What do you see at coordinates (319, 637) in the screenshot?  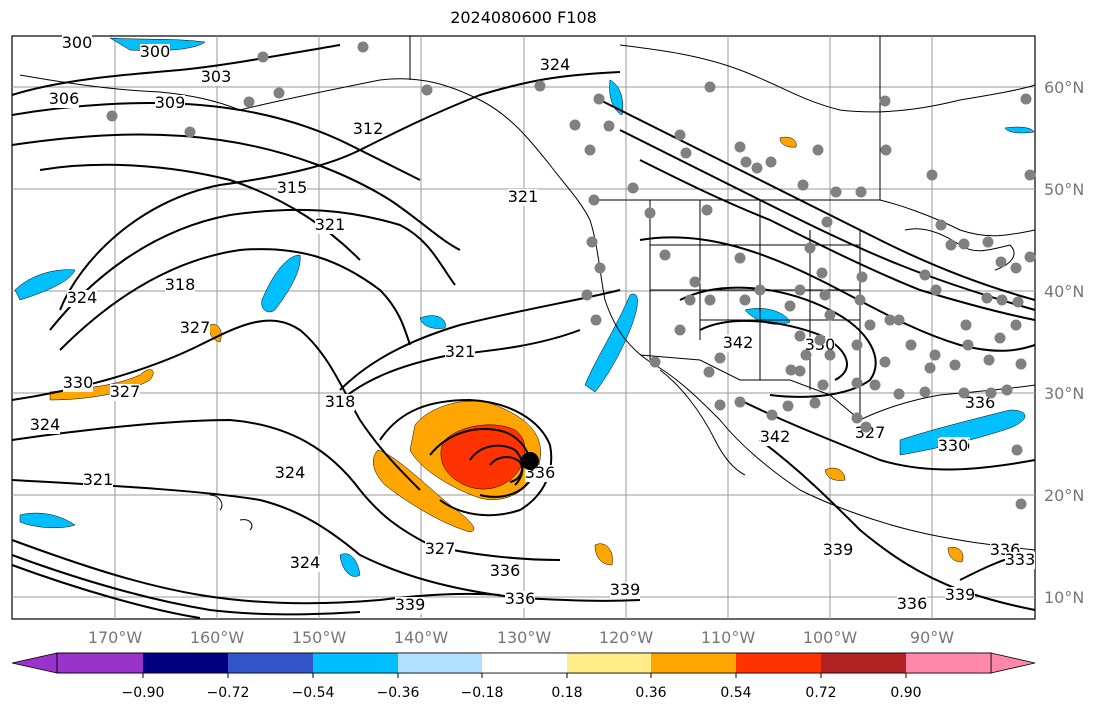 I see `longitude-label: 150°W` at bounding box center [319, 637].